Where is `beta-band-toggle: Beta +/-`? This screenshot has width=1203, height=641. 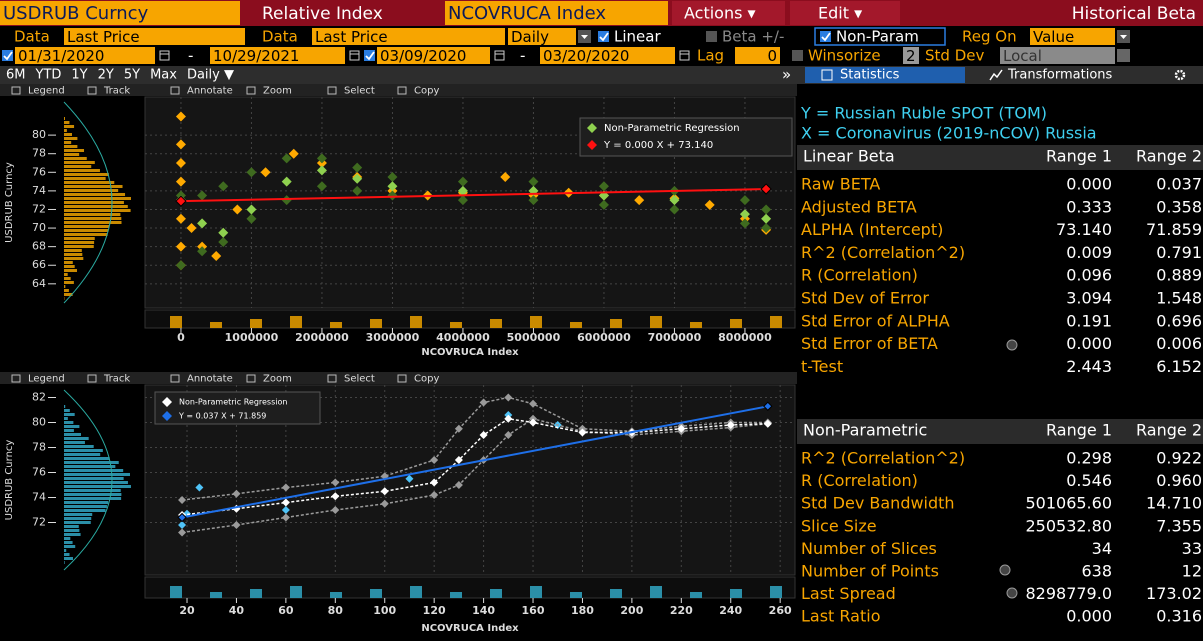
beta-band-toggle: Beta +/- is located at coordinates (753, 37).